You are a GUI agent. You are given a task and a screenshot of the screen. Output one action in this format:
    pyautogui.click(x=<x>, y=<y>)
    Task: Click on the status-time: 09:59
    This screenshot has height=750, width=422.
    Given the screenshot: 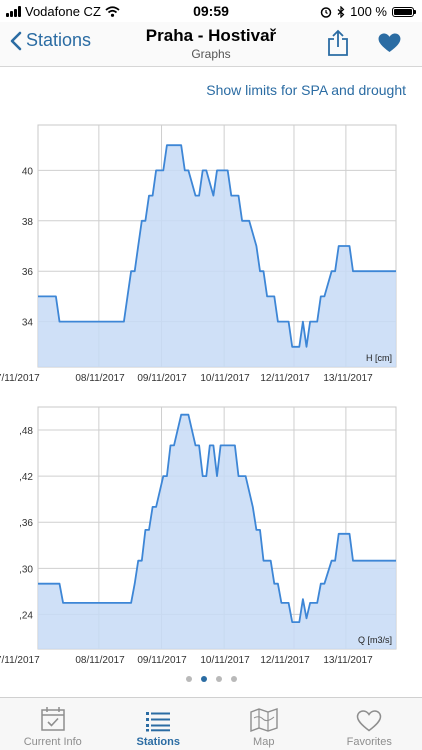 What is the action you would take?
    pyautogui.click(x=211, y=11)
    